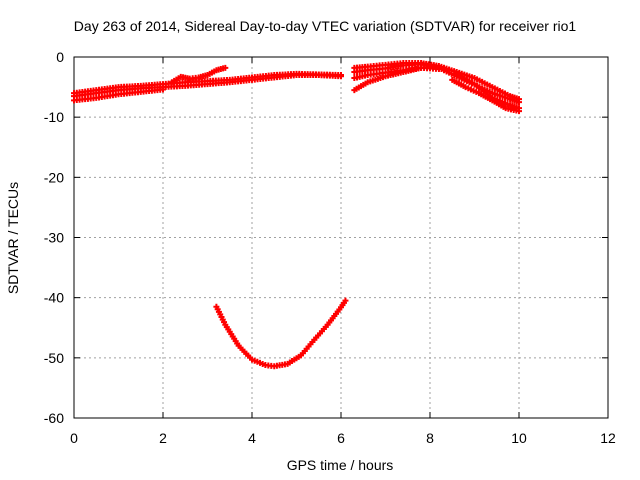 This screenshot has height=480, width=640. I want to click on x-tick-label: 6, so click(341, 438).